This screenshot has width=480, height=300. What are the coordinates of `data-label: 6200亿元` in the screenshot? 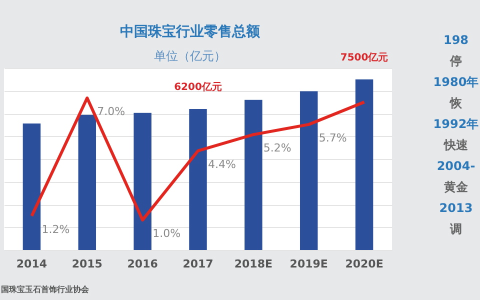 It's located at (198, 86).